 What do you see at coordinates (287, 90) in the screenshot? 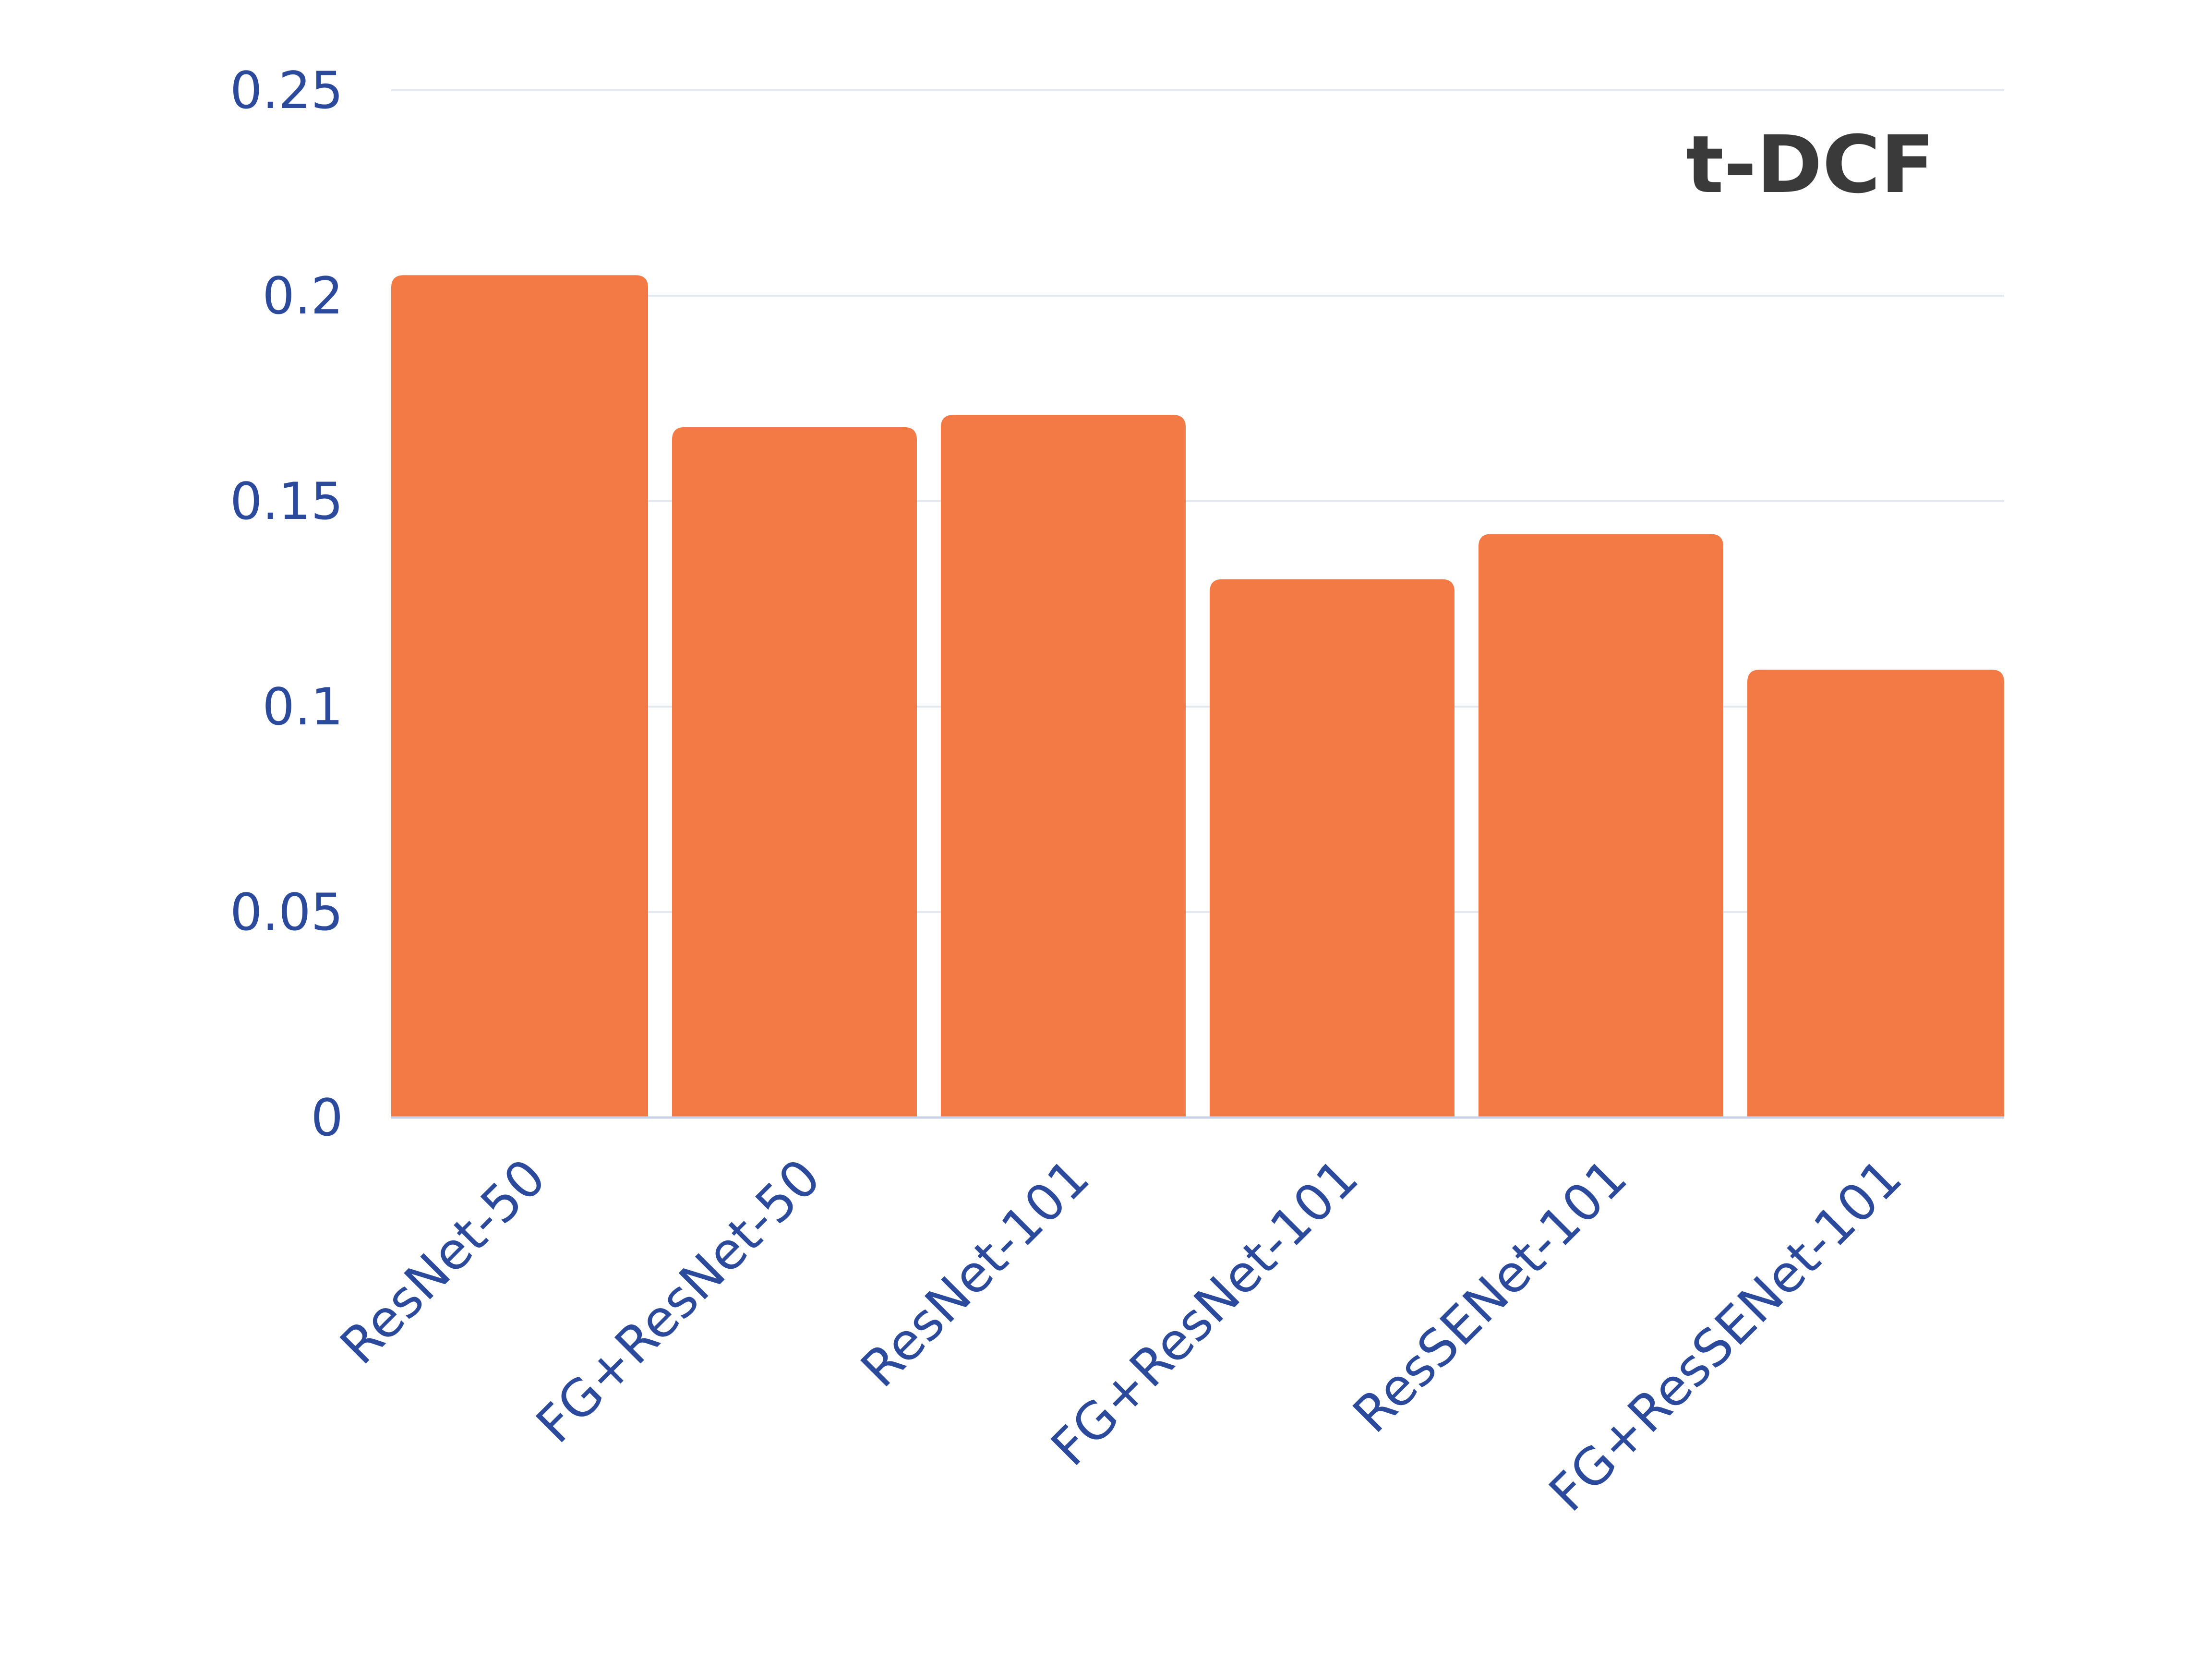
I see `y-tick-label: 0.25` at bounding box center [287, 90].